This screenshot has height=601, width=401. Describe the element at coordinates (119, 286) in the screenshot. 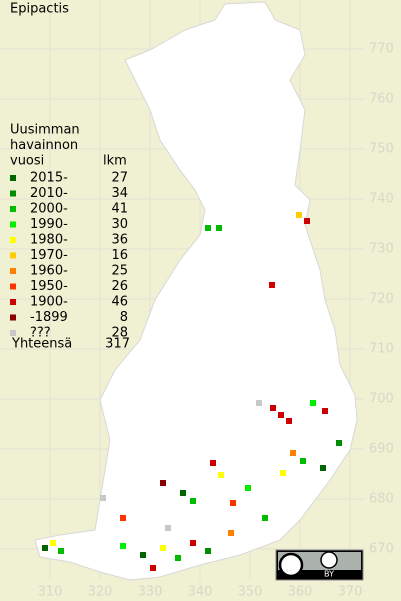

I see `legend-count: 26` at that location.